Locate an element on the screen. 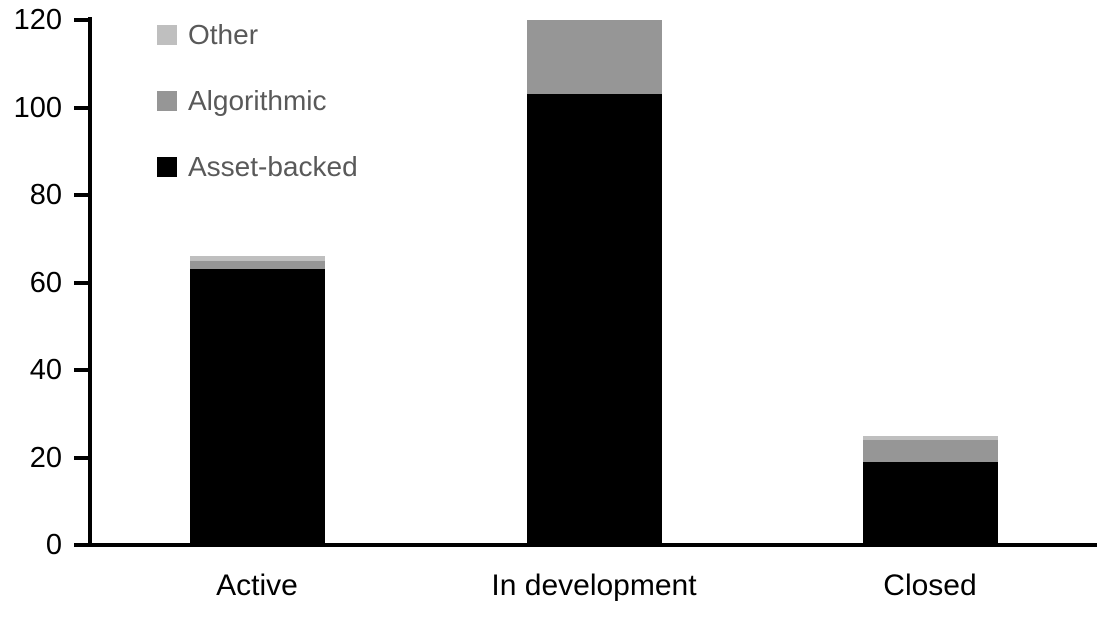  y-tick-label: 80 is located at coordinates (45, 195).